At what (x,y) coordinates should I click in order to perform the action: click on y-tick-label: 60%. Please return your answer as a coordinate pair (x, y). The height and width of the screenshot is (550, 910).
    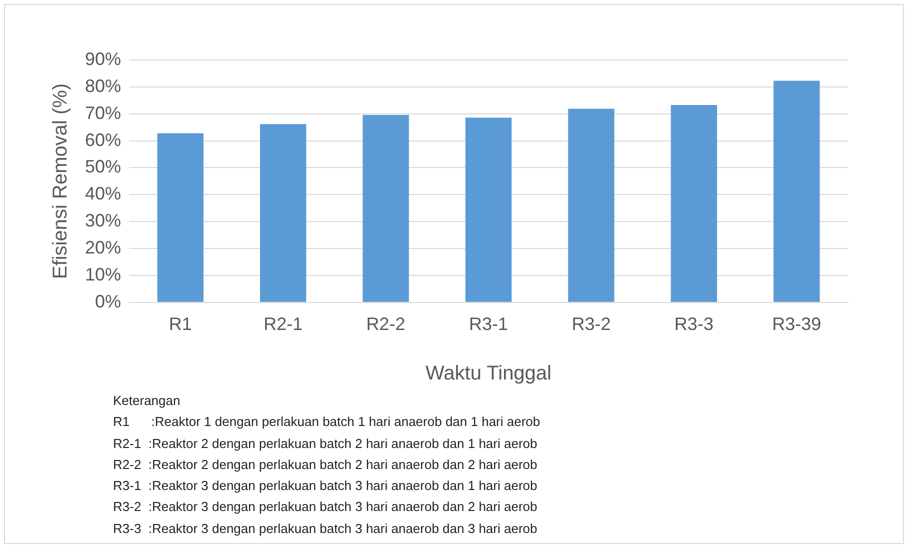
    Looking at the image, I should click on (103, 140).